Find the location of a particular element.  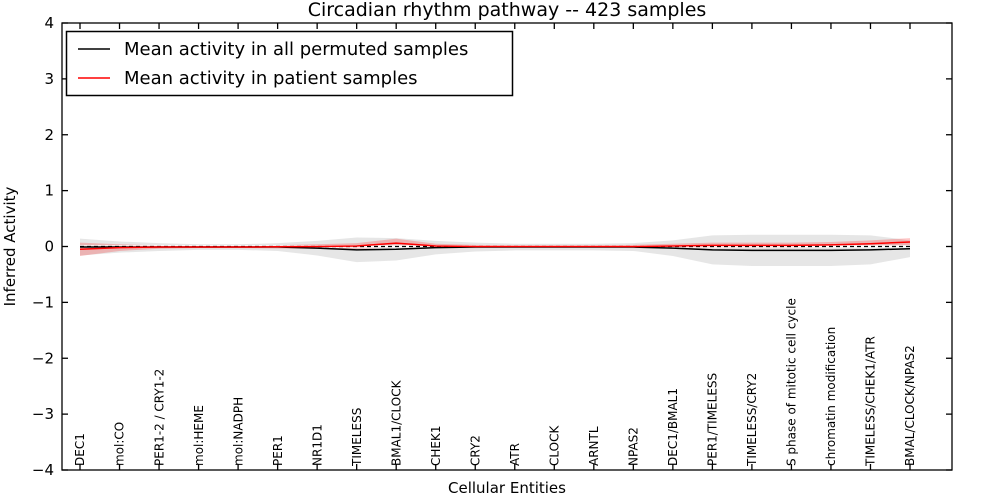

y-tick-label: 3 is located at coordinates (49, 79).